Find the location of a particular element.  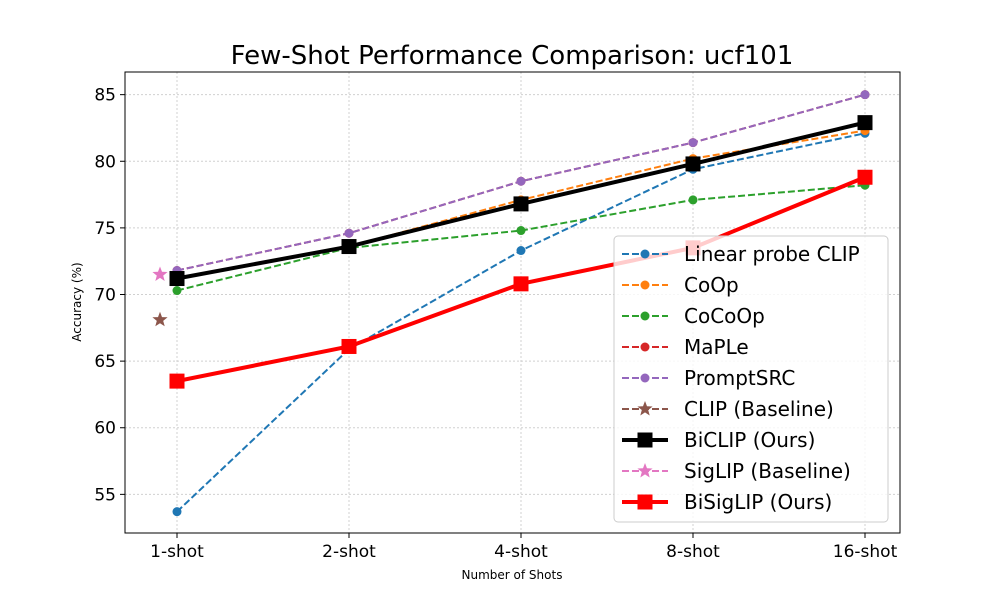

legend-item: BiCLIP (Ours) is located at coordinates (718, 440).